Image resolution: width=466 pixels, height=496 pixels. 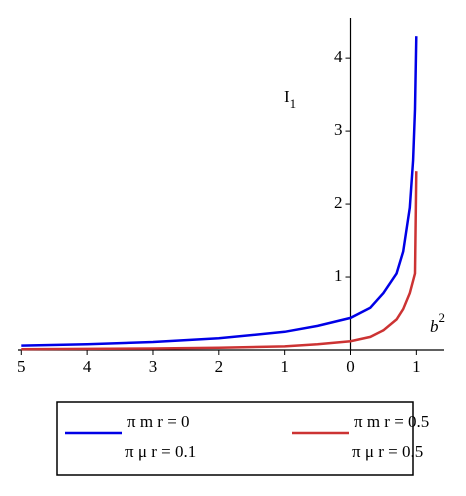 What do you see at coordinates (153, 366) in the screenshot?
I see `x-tick-label: 3` at bounding box center [153, 366].